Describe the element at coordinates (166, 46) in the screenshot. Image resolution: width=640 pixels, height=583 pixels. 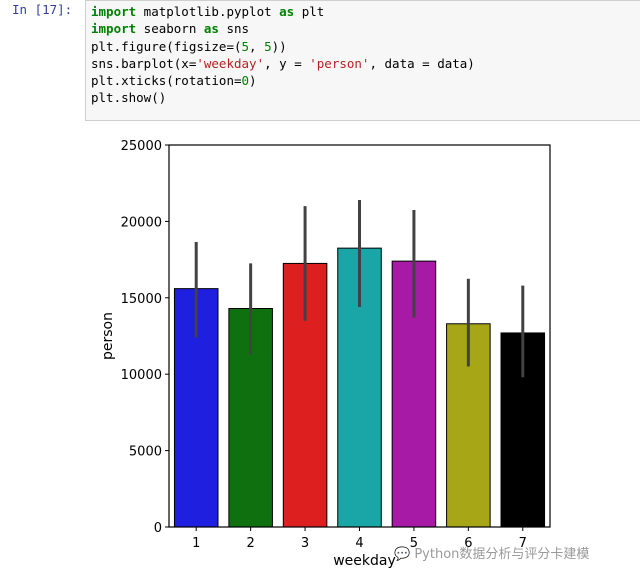
I see `code-token: plt.figure(figsize=(` at that location.